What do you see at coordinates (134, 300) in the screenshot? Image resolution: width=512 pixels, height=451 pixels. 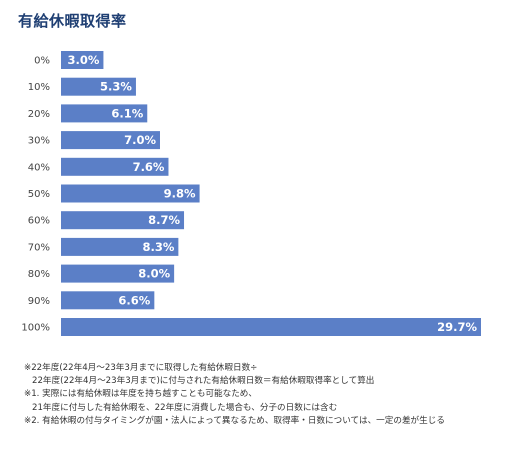 I see `value-label: 6.6%` at bounding box center [134, 300].